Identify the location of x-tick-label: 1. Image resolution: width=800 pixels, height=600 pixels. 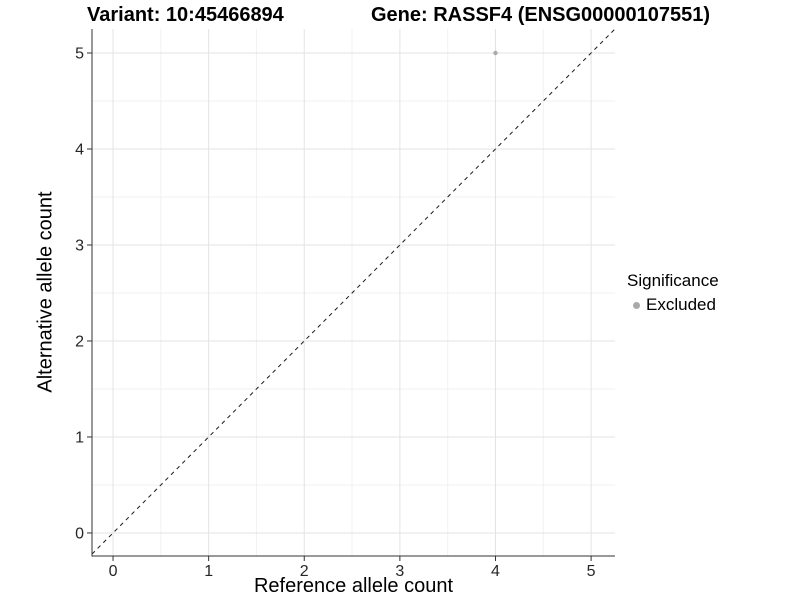
(208, 571).